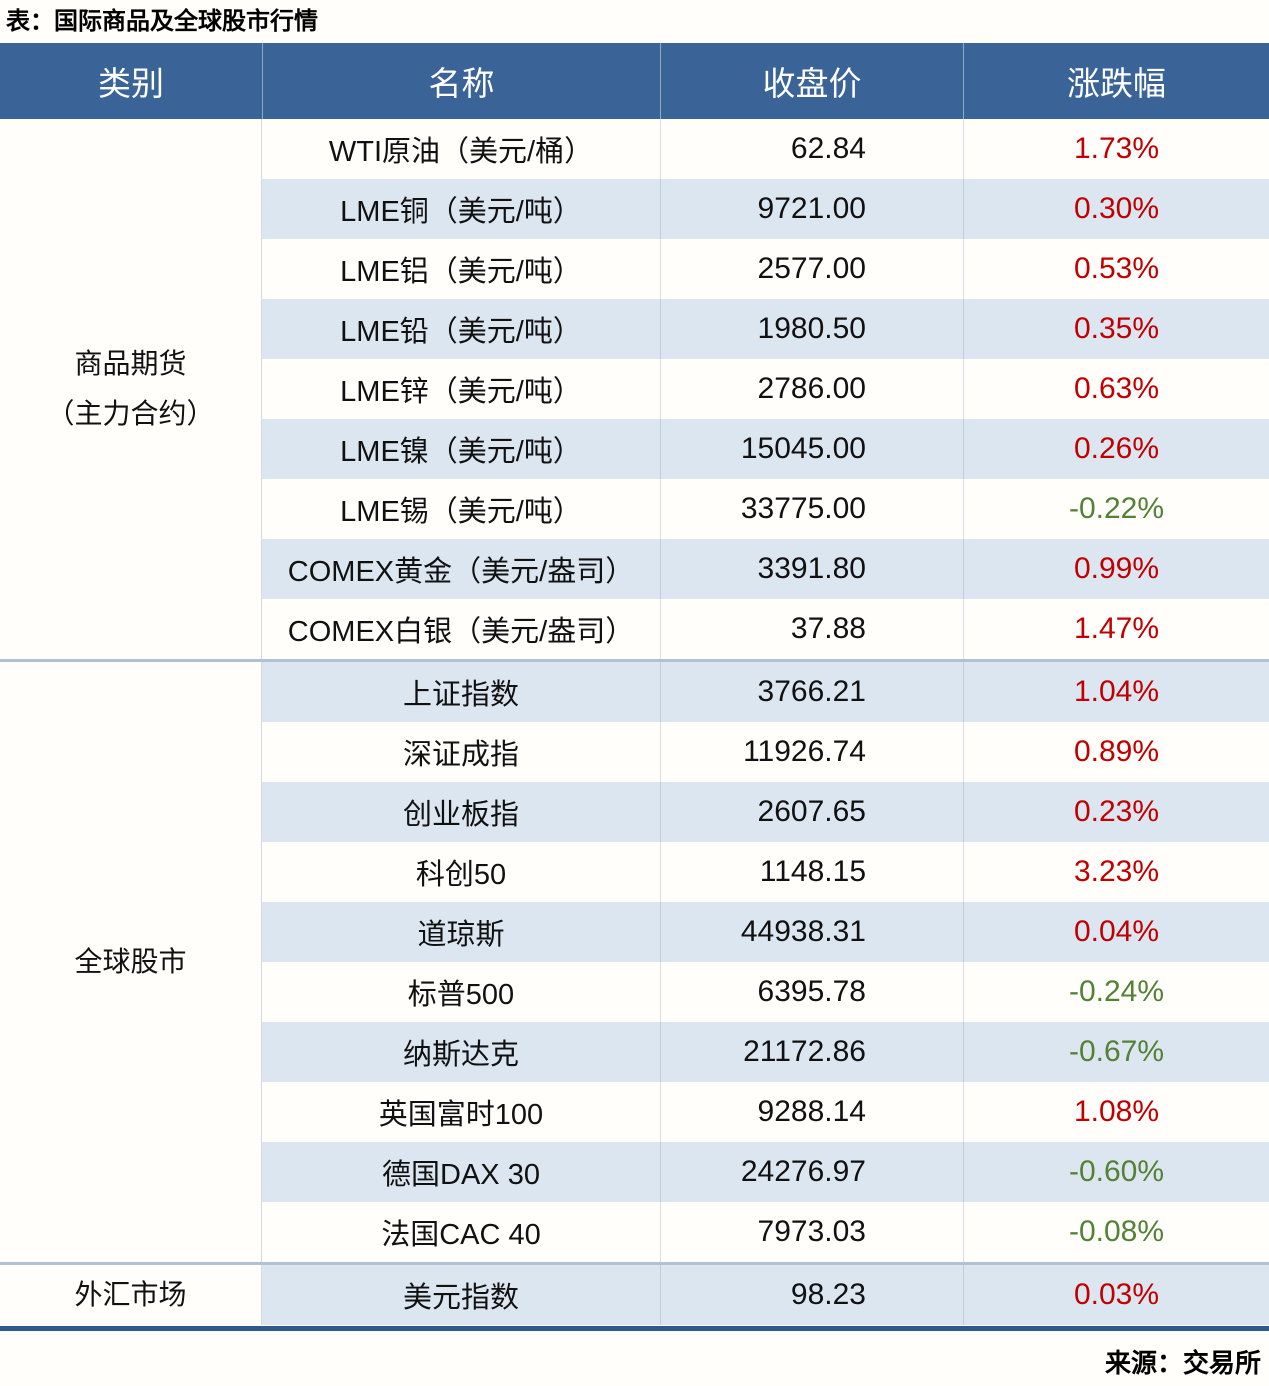  What do you see at coordinates (1182, 1363) in the screenshot?
I see `source-note: 来源：交易所` at bounding box center [1182, 1363].